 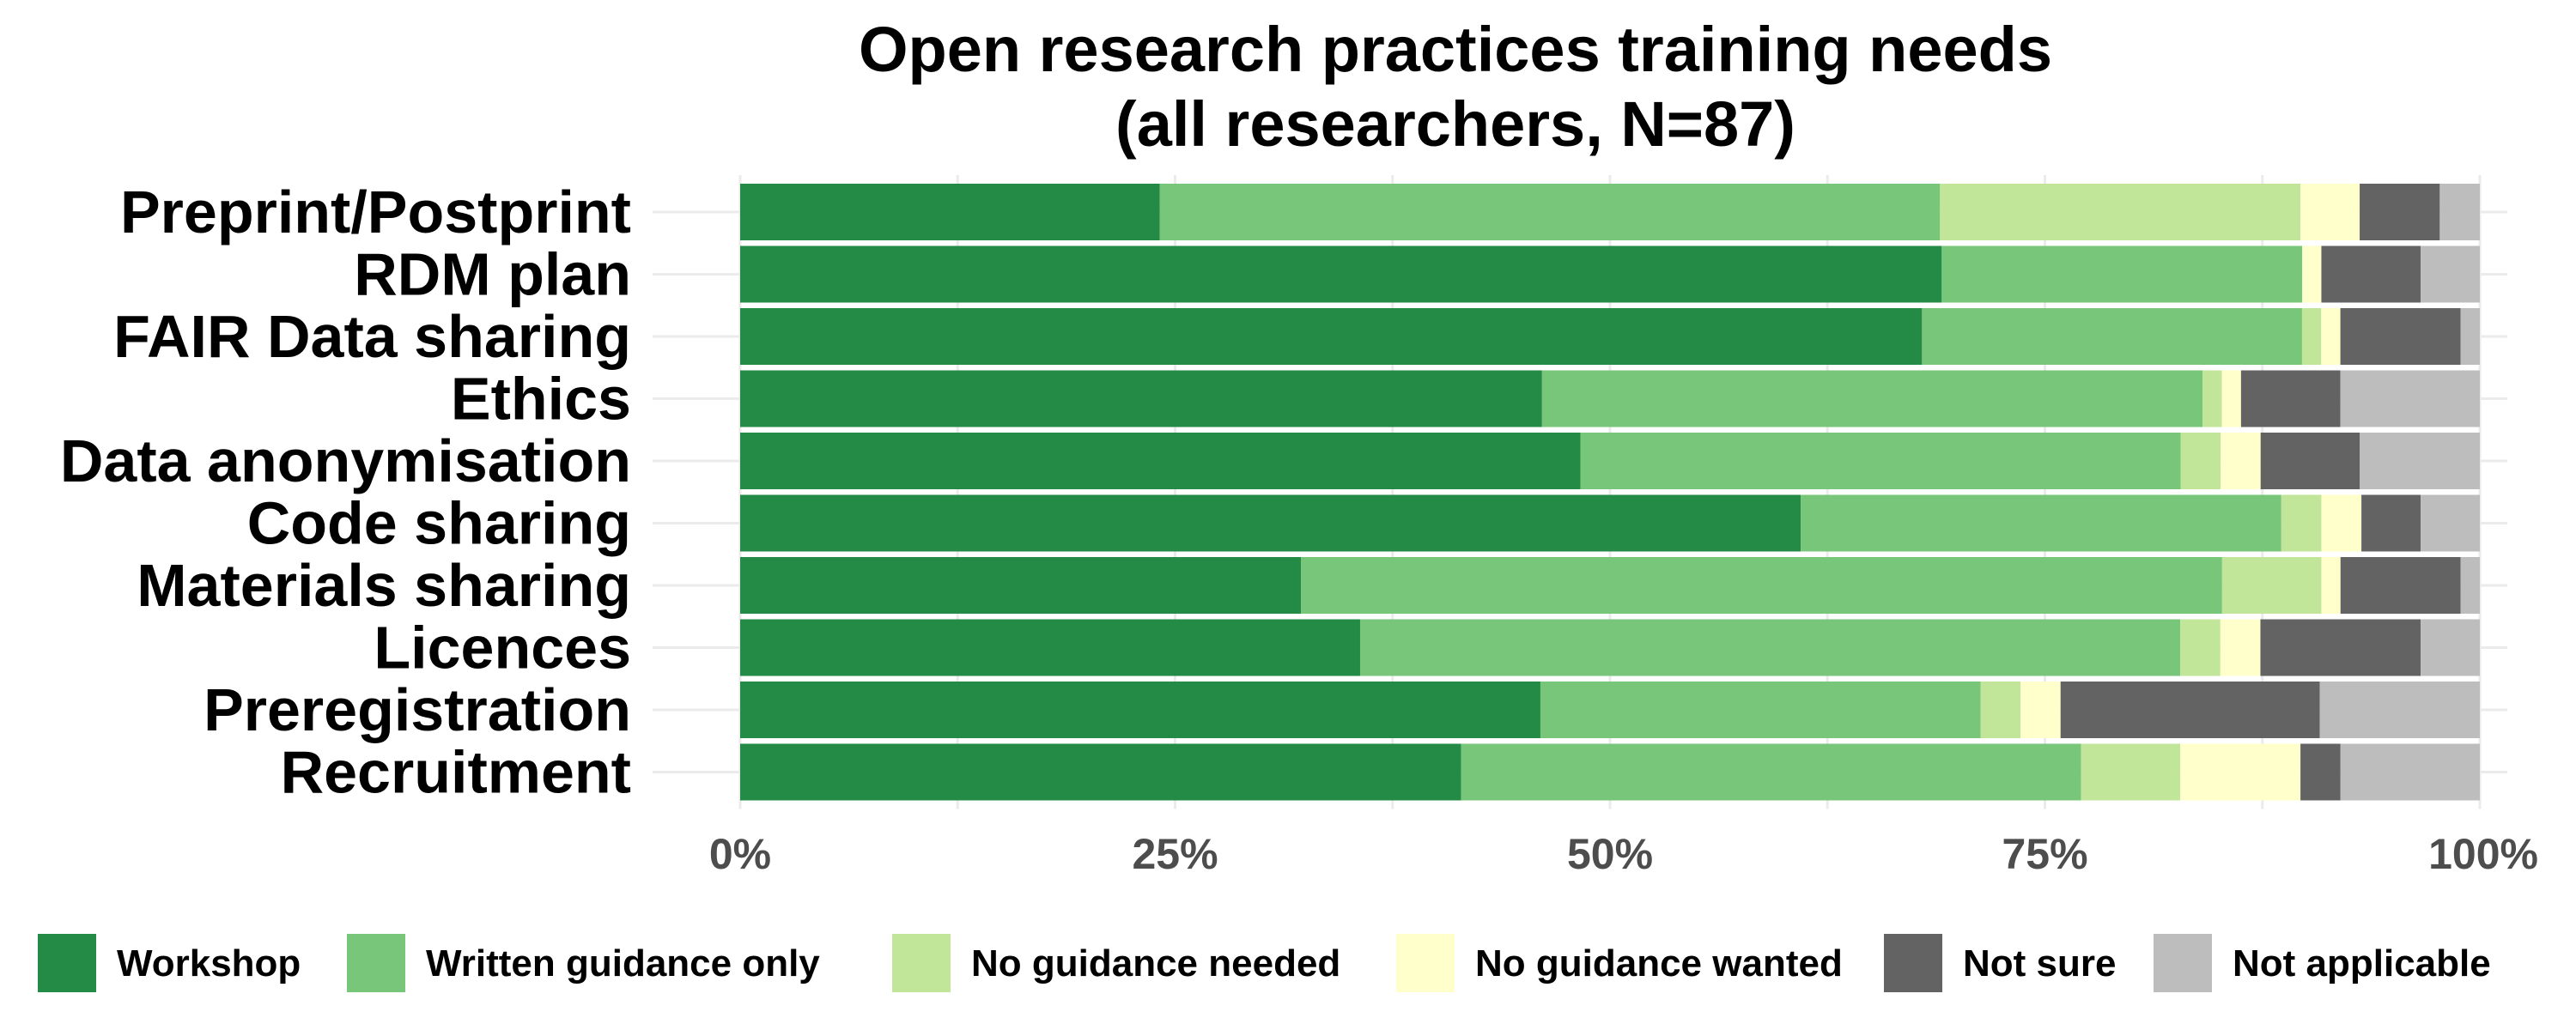 I want to click on category-label: FAIR Data sharing, so click(x=372, y=336).